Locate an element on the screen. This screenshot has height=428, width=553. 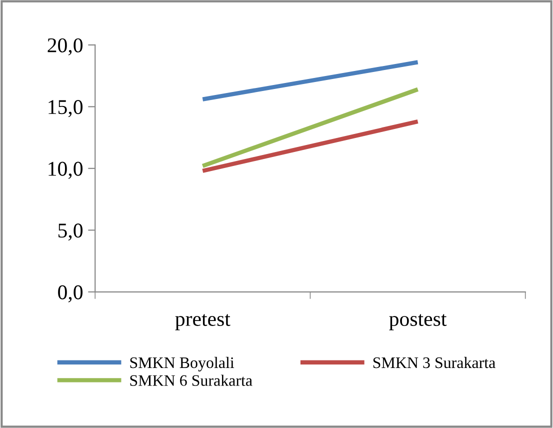
legend-label: SMKN Boyolali is located at coordinates (182, 364).